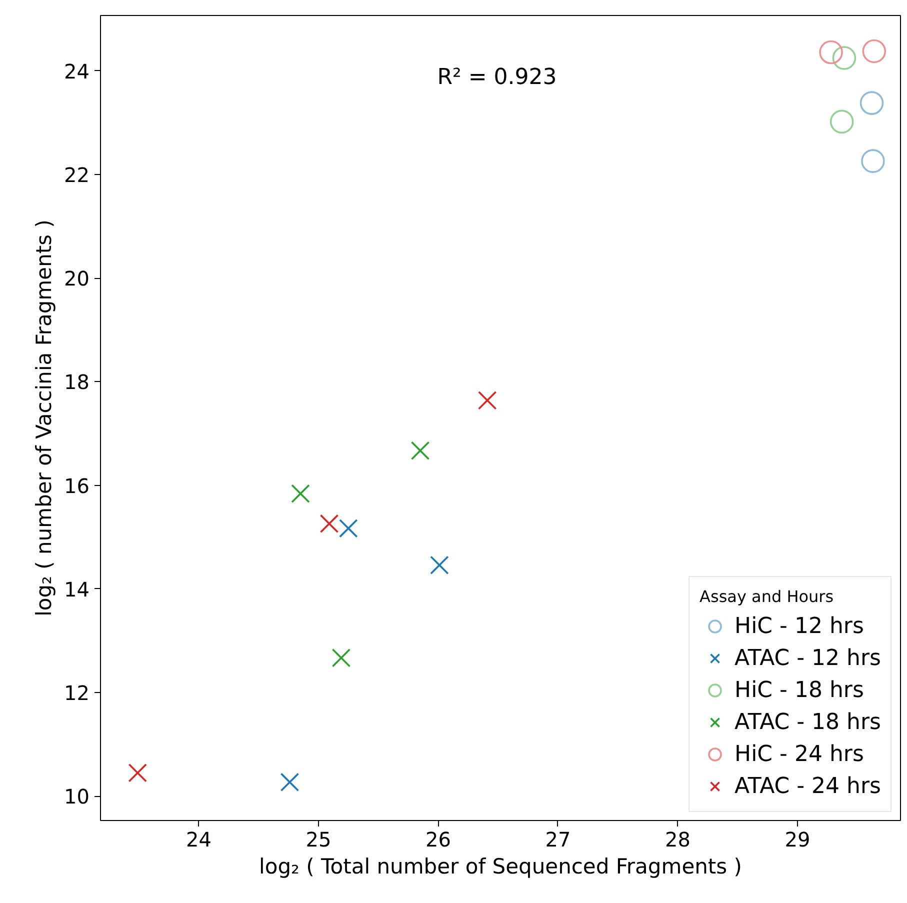 The width and height of the screenshot is (907, 903). Describe the element at coordinates (44, 418) in the screenshot. I see `y-axis-title: log₂ ( number of Vaccinia Fragments )` at that location.